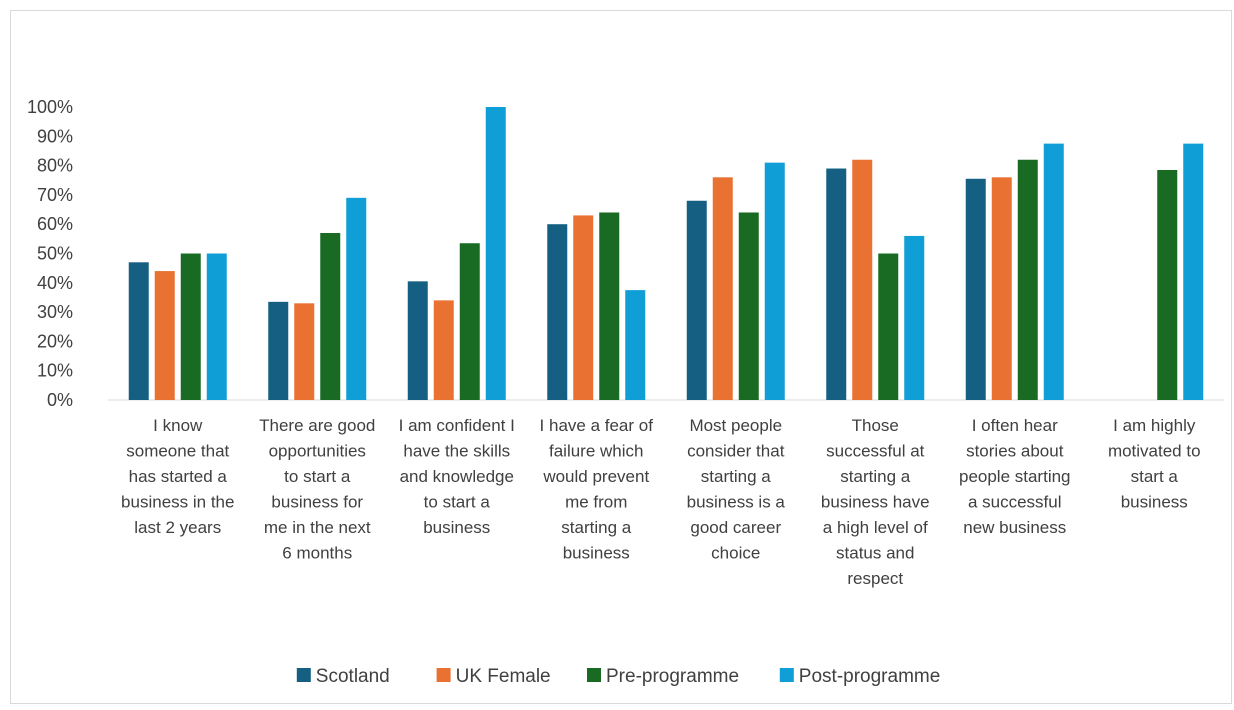 Image resolution: width=1234 pixels, height=710 pixels. I want to click on y-tick-label: 30%, so click(55, 312).